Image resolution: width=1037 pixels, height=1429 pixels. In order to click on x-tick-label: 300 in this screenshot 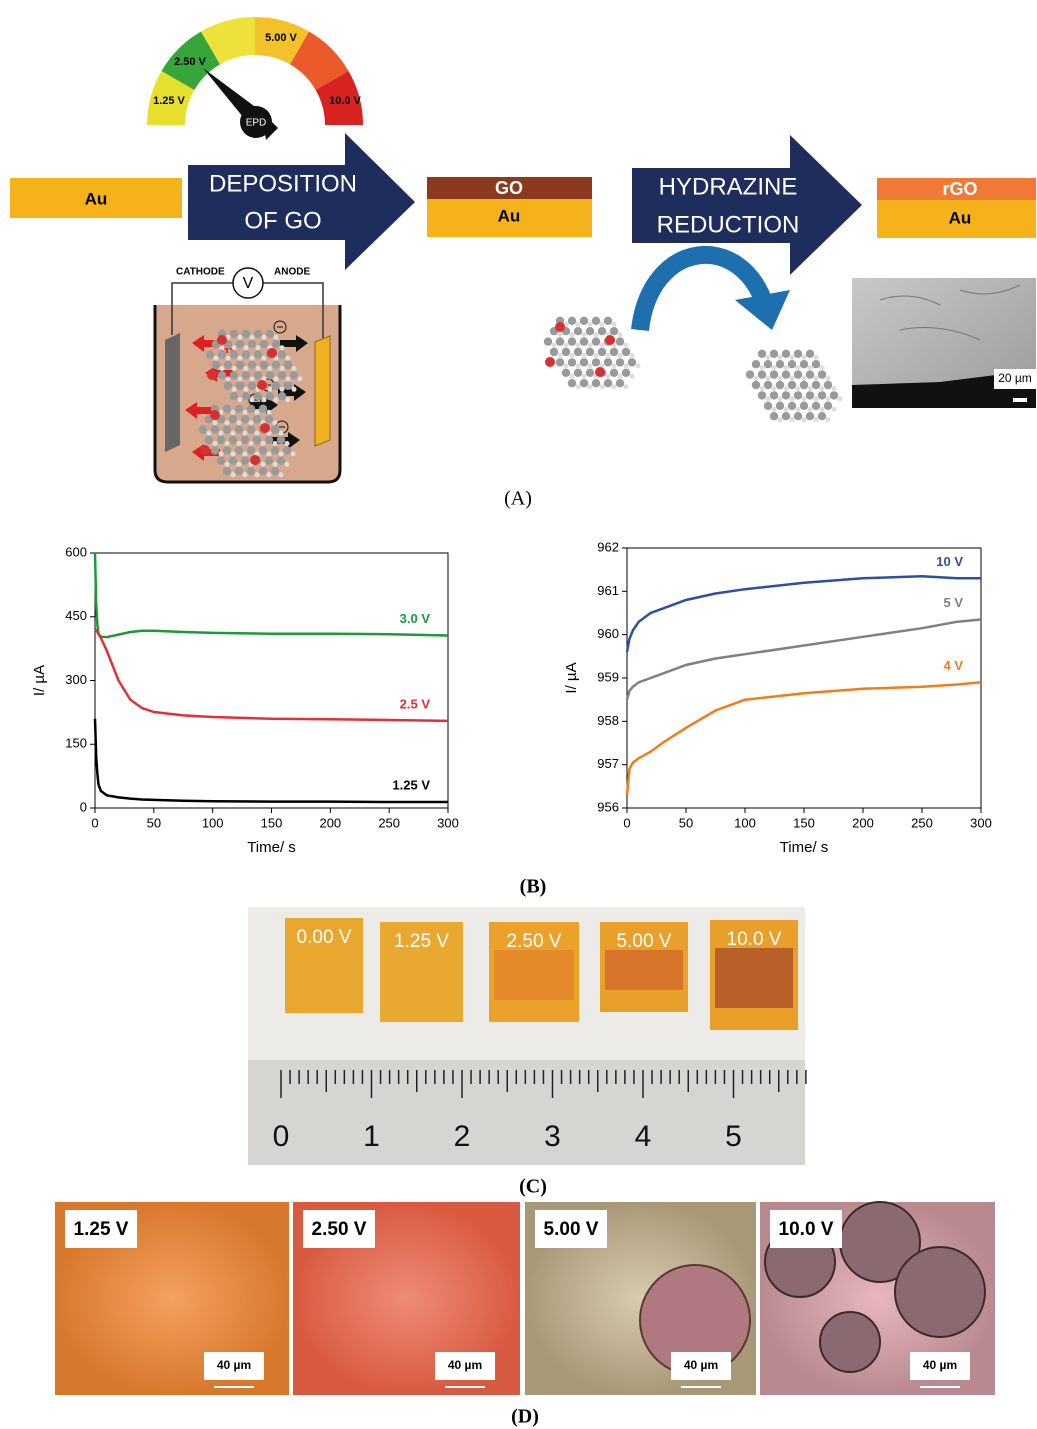, I will do `click(981, 822)`.